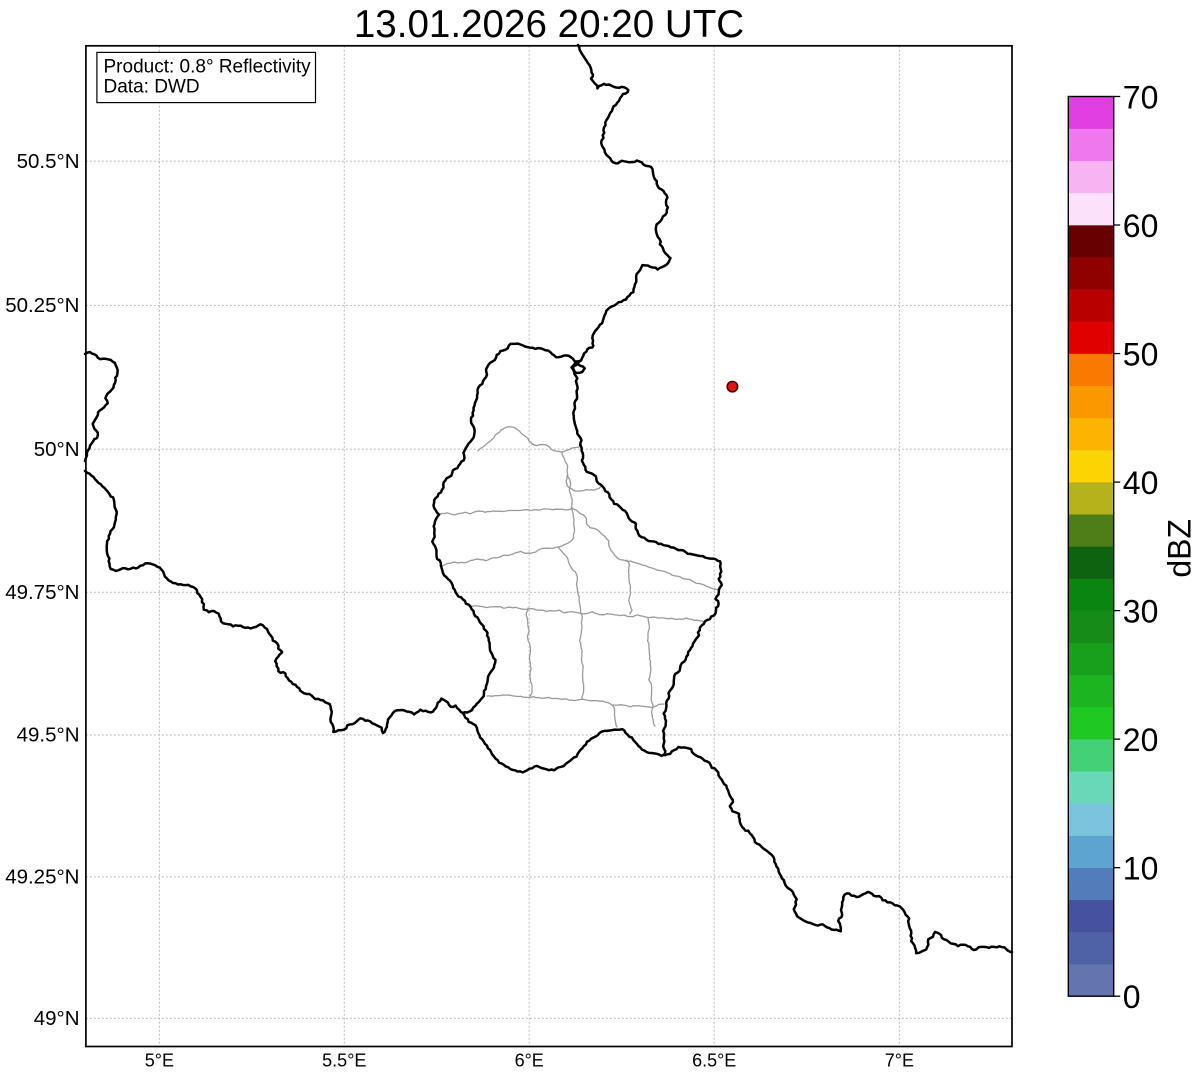 This screenshot has width=1202, height=1081. I want to click on svg-text: 0, so click(1132, 997).